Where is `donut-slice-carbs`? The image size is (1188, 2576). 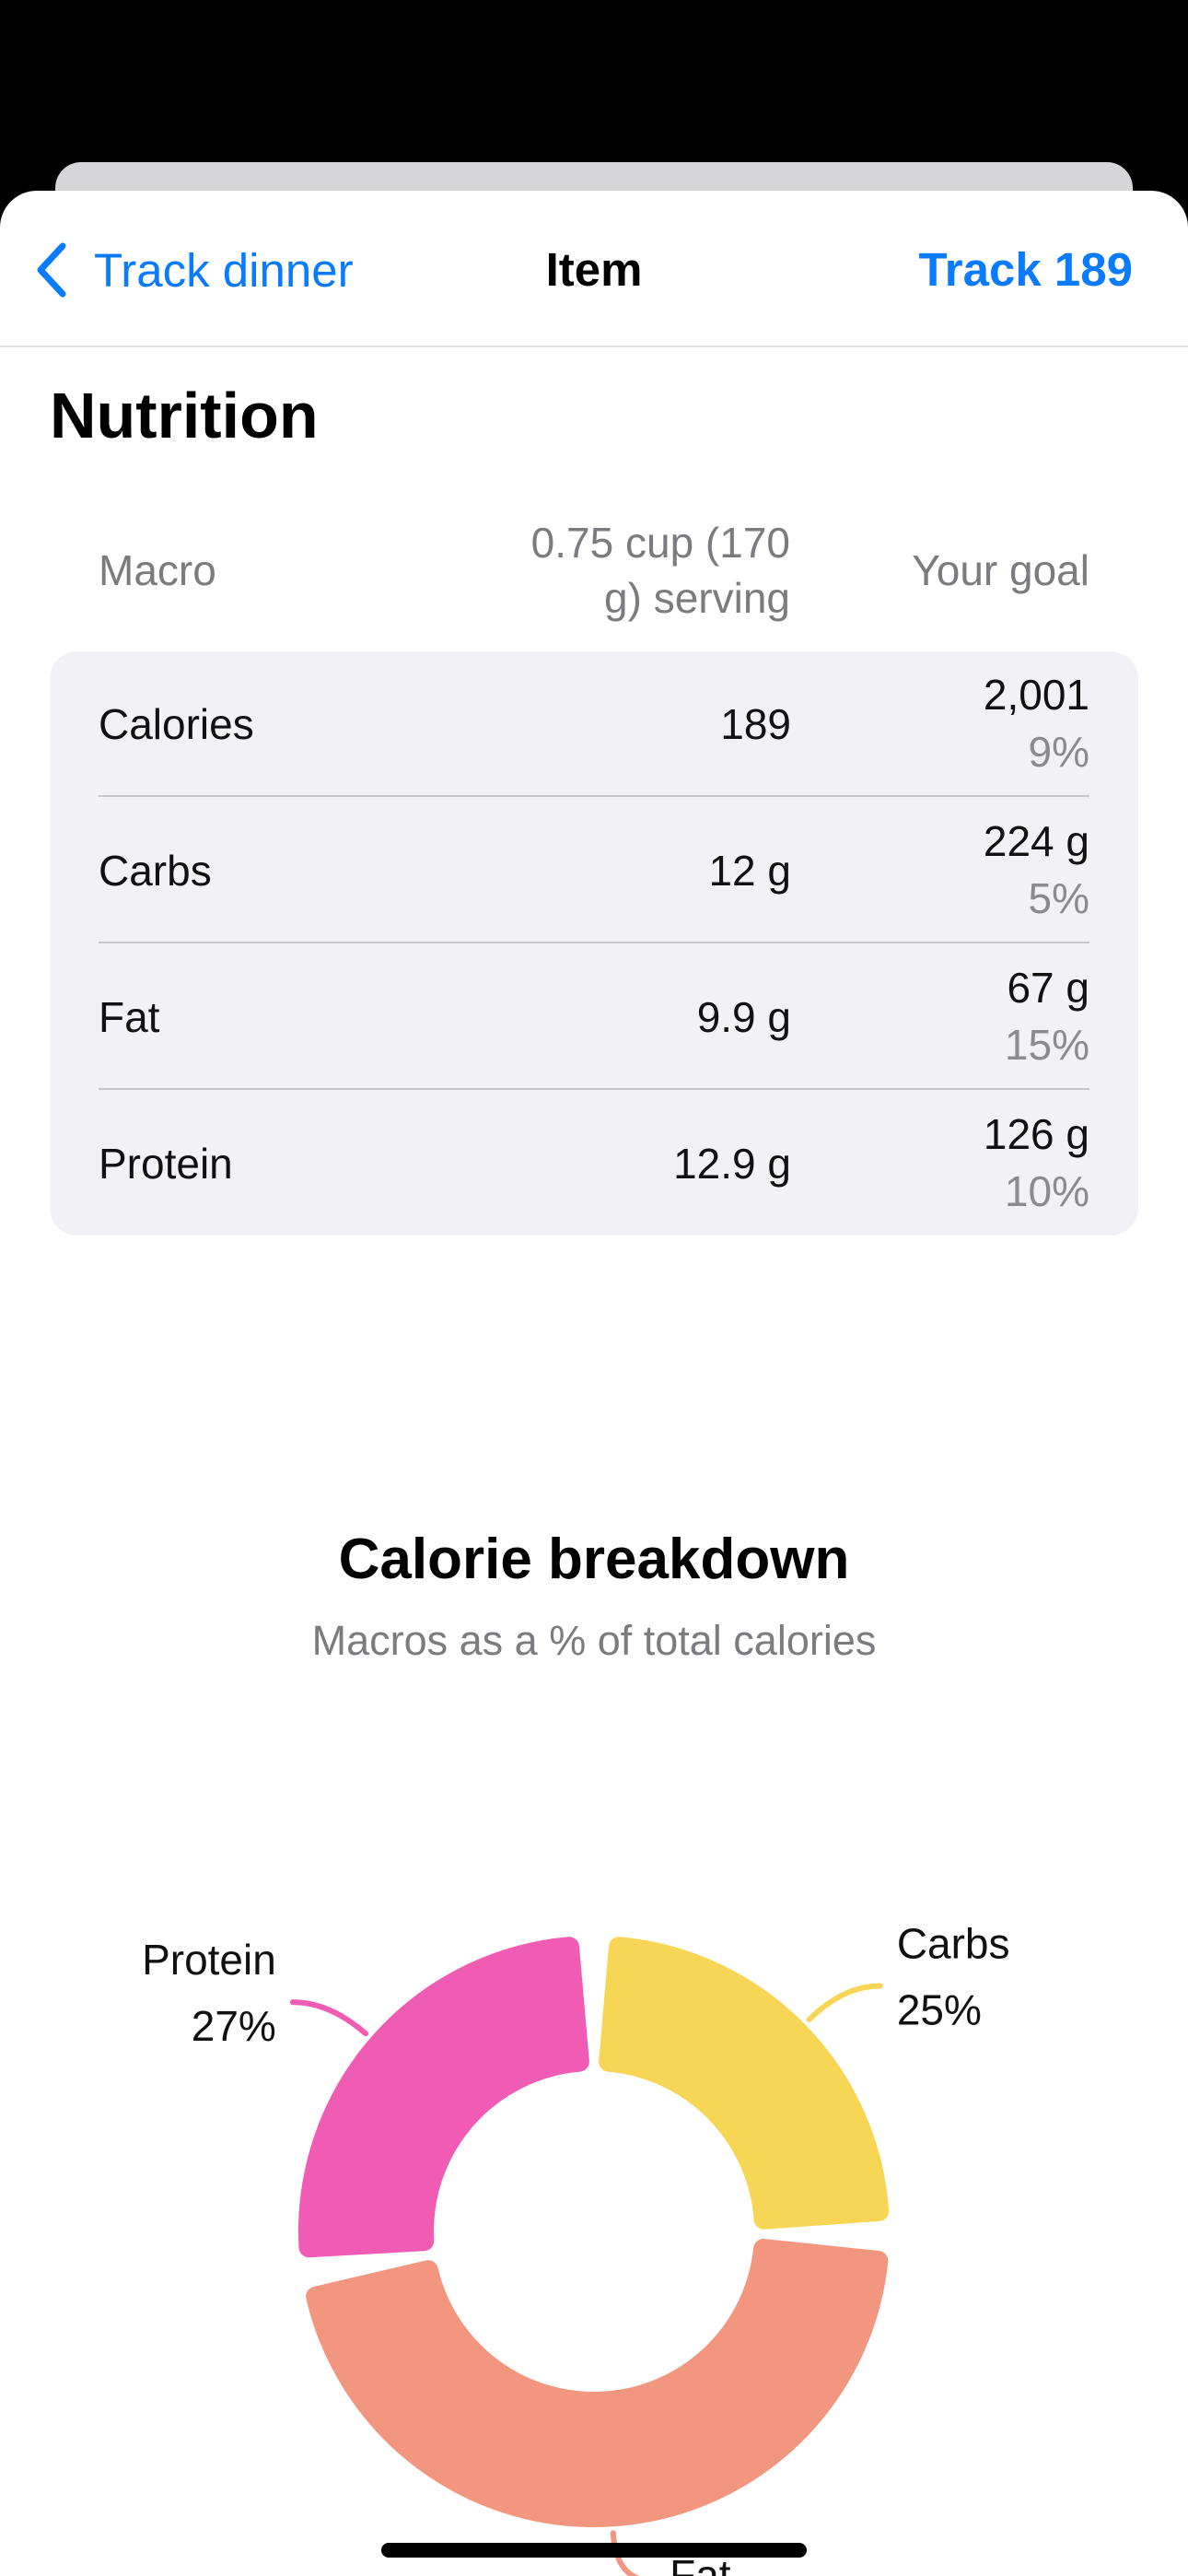
donut-slice-carbs is located at coordinates (744, 2083).